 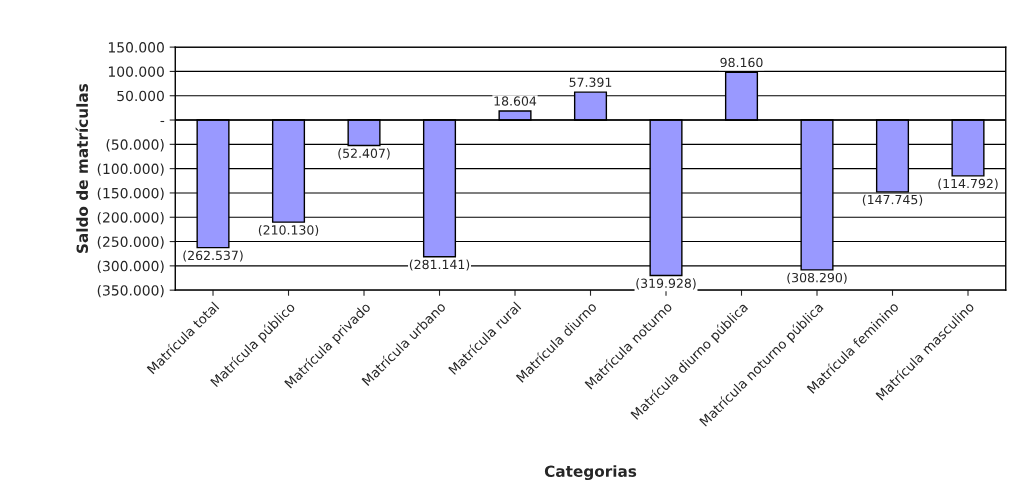 What do you see at coordinates (130, 266) in the screenshot?
I see `y-tick-label: (300.000)` at bounding box center [130, 266].